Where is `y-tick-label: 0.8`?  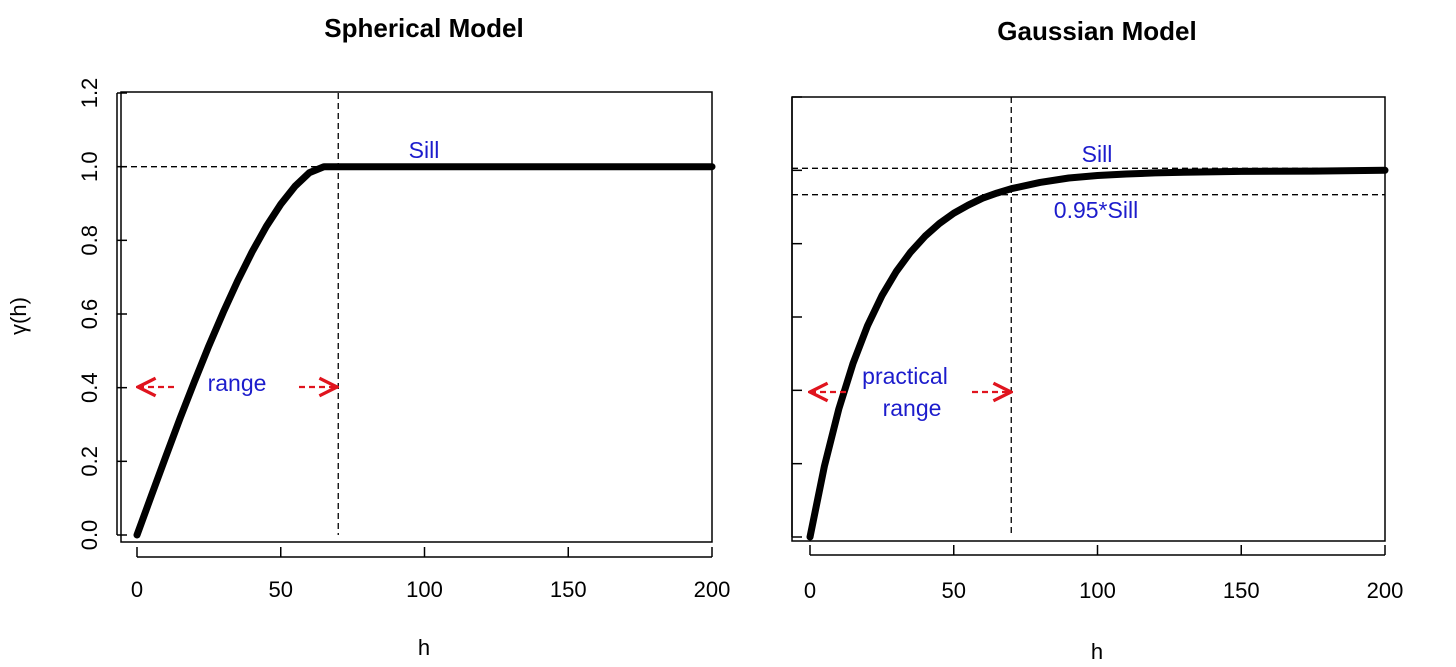
y-tick-label: 0.8 is located at coordinates (89, 240).